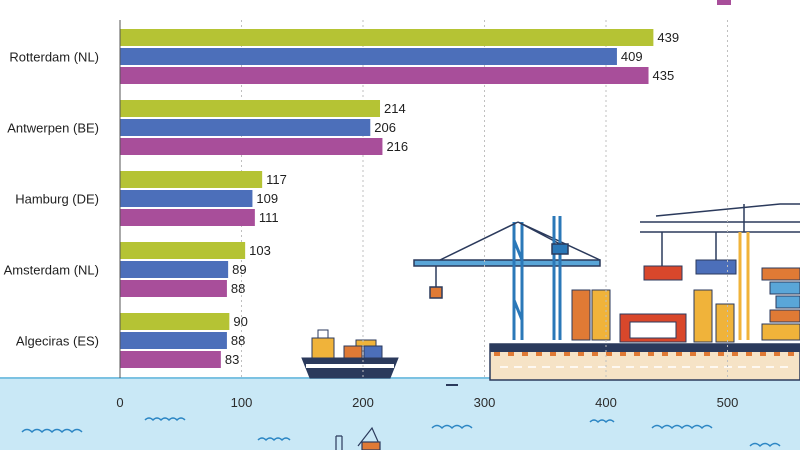 This screenshot has height=455, width=800. Describe the element at coordinates (685, 301) in the screenshot. I see `containers-illustration` at that location.